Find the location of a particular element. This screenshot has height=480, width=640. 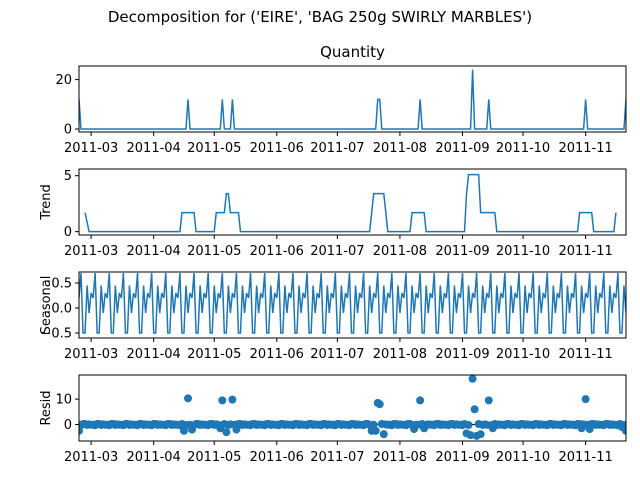

observed-xtick-label: 2011-11 is located at coordinates (585, 148).